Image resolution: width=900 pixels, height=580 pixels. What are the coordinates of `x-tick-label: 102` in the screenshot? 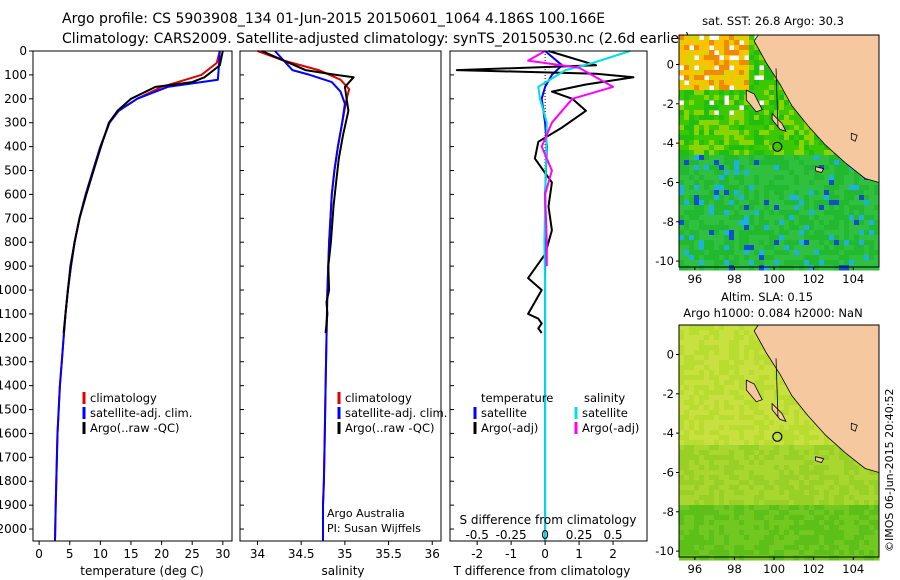 It's located at (814, 279).